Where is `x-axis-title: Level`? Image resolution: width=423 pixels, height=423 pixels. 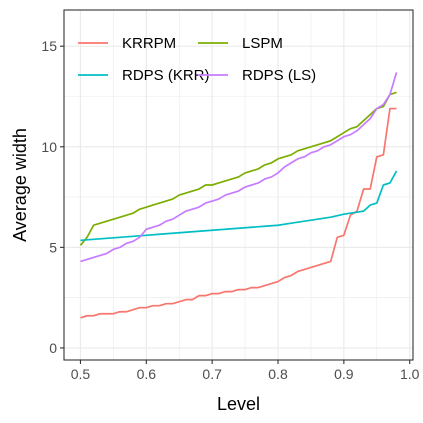
x-axis-title: Level is located at coordinates (238, 404).